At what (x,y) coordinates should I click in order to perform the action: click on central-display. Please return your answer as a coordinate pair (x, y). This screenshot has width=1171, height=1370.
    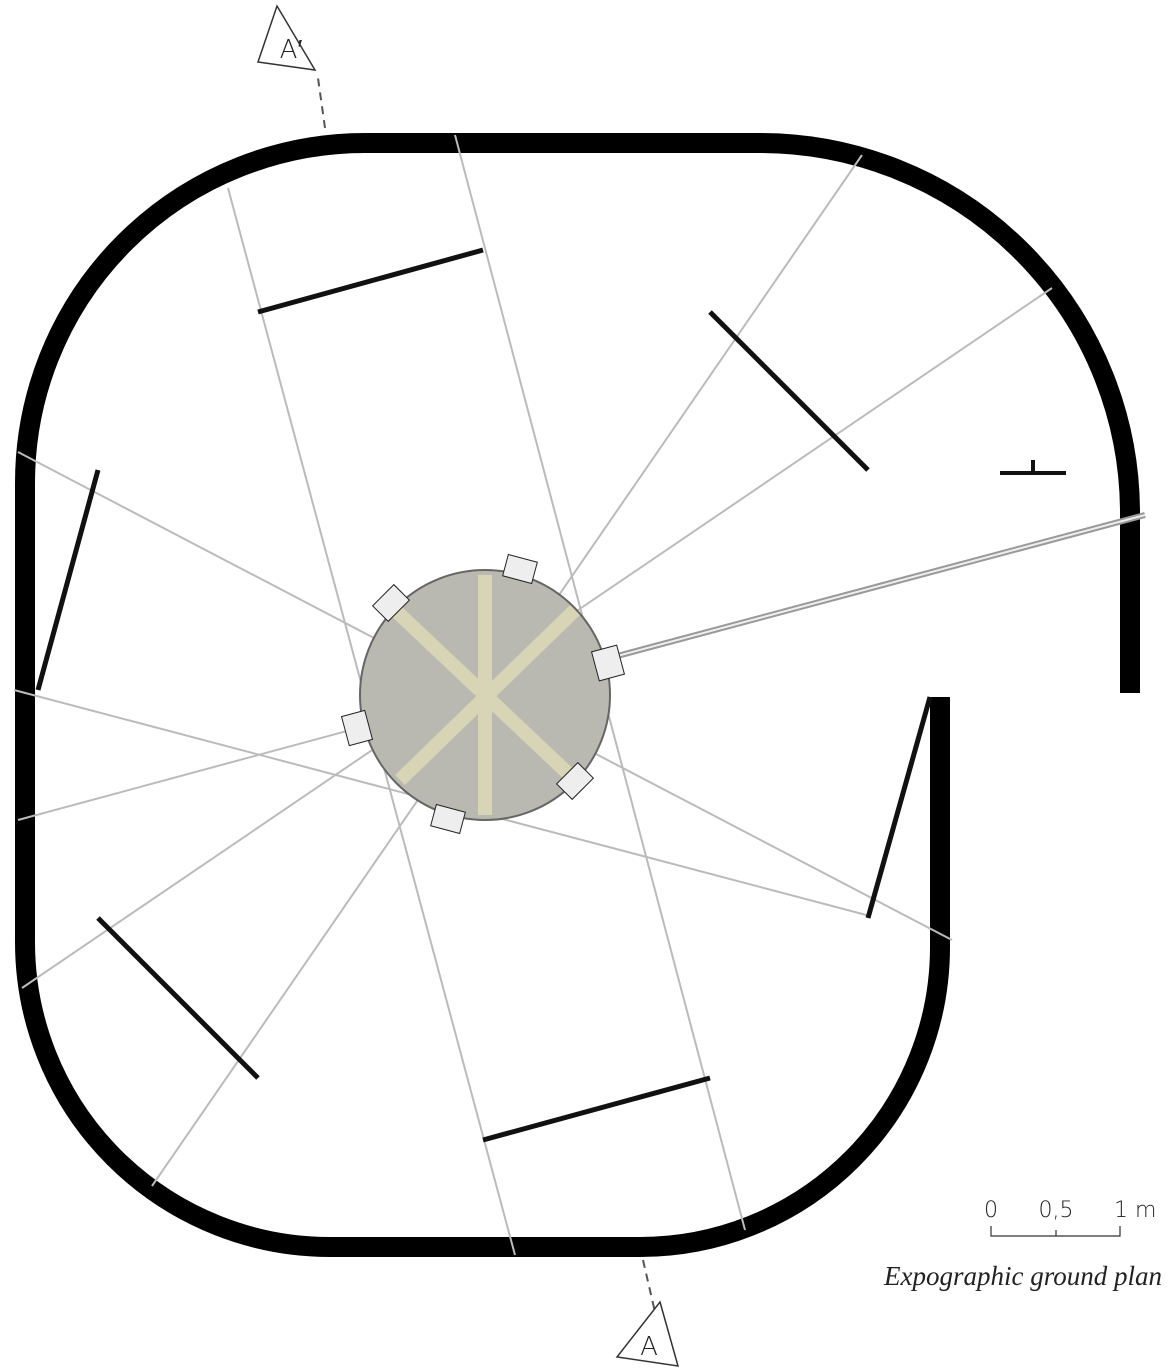
    Looking at the image, I should click on (483, 694).